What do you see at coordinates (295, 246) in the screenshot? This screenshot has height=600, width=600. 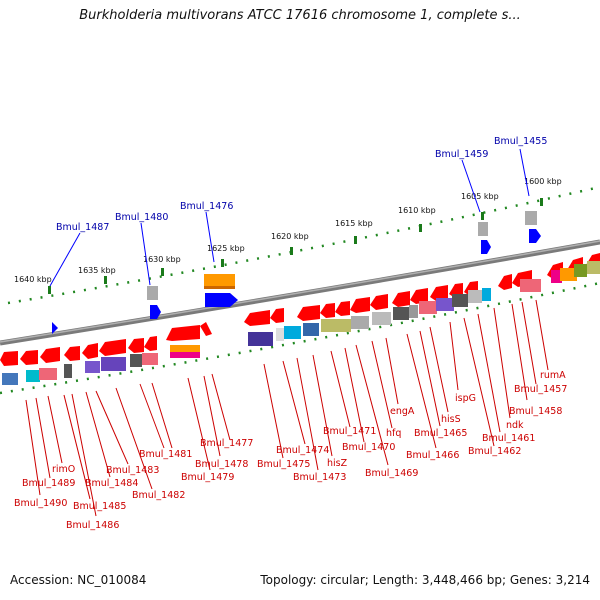 I see `scale-ticks` at bounding box center [295, 246].